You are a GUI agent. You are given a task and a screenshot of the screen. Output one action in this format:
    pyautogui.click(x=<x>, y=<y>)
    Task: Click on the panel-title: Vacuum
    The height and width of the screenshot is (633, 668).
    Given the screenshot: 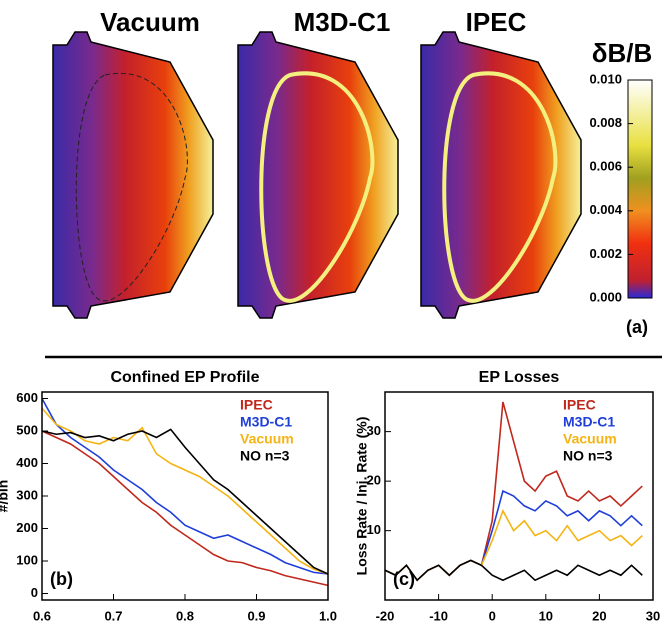 What is the action you would take?
    pyautogui.click(x=150, y=22)
    